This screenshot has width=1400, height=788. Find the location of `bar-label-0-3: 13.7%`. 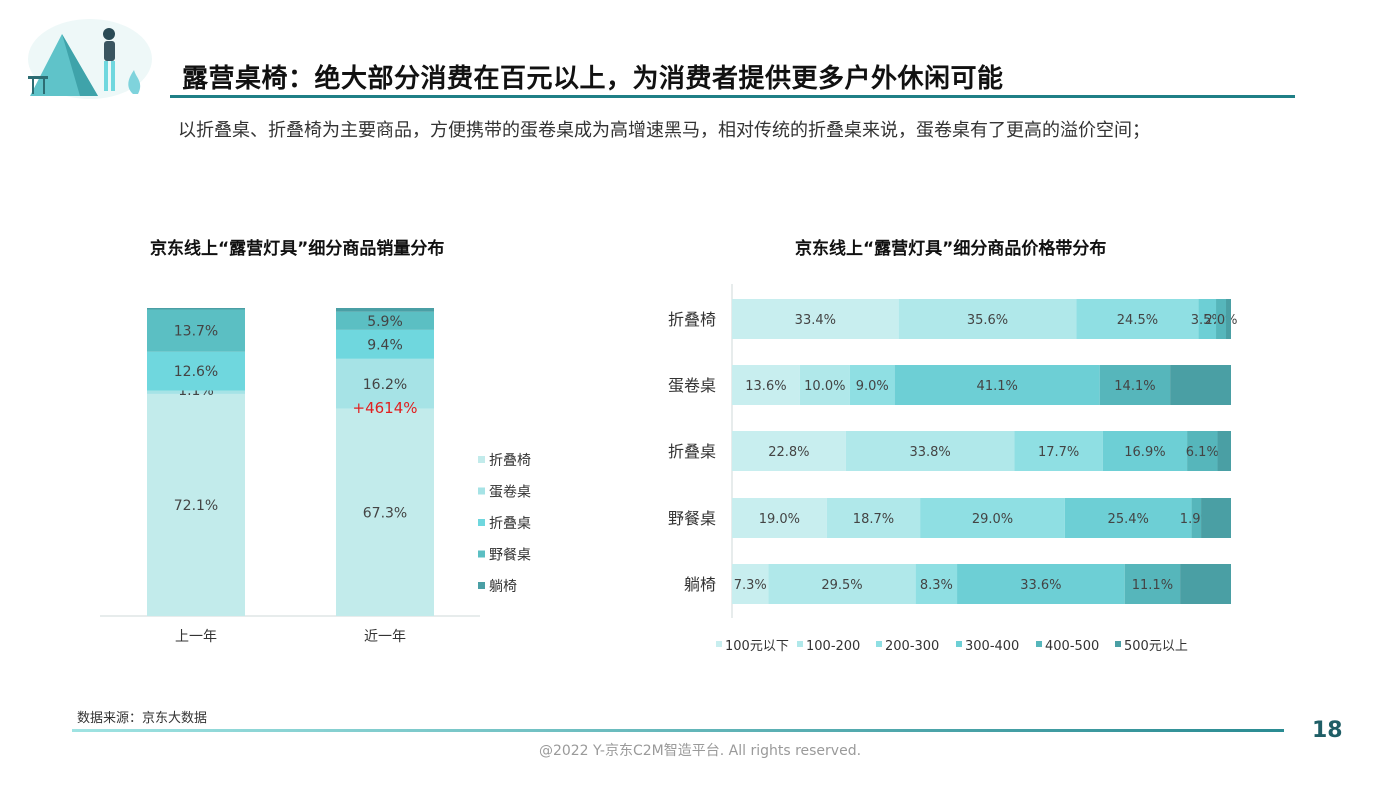

bar-label-0-3: 13.7% is located at coordinates (196, 332).